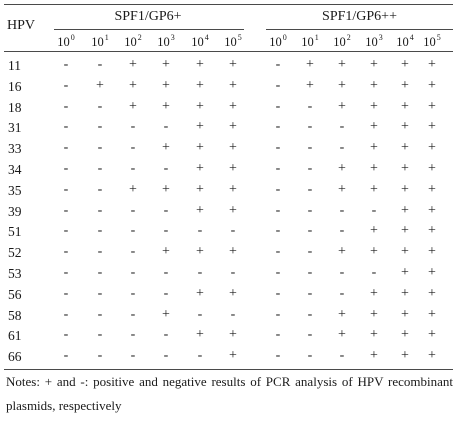  What do you see at coordinates (228, 253) in the screenshot?
I see `table-row: 52 - - - + + + - - + + + +` at bounding box center [228, 253].